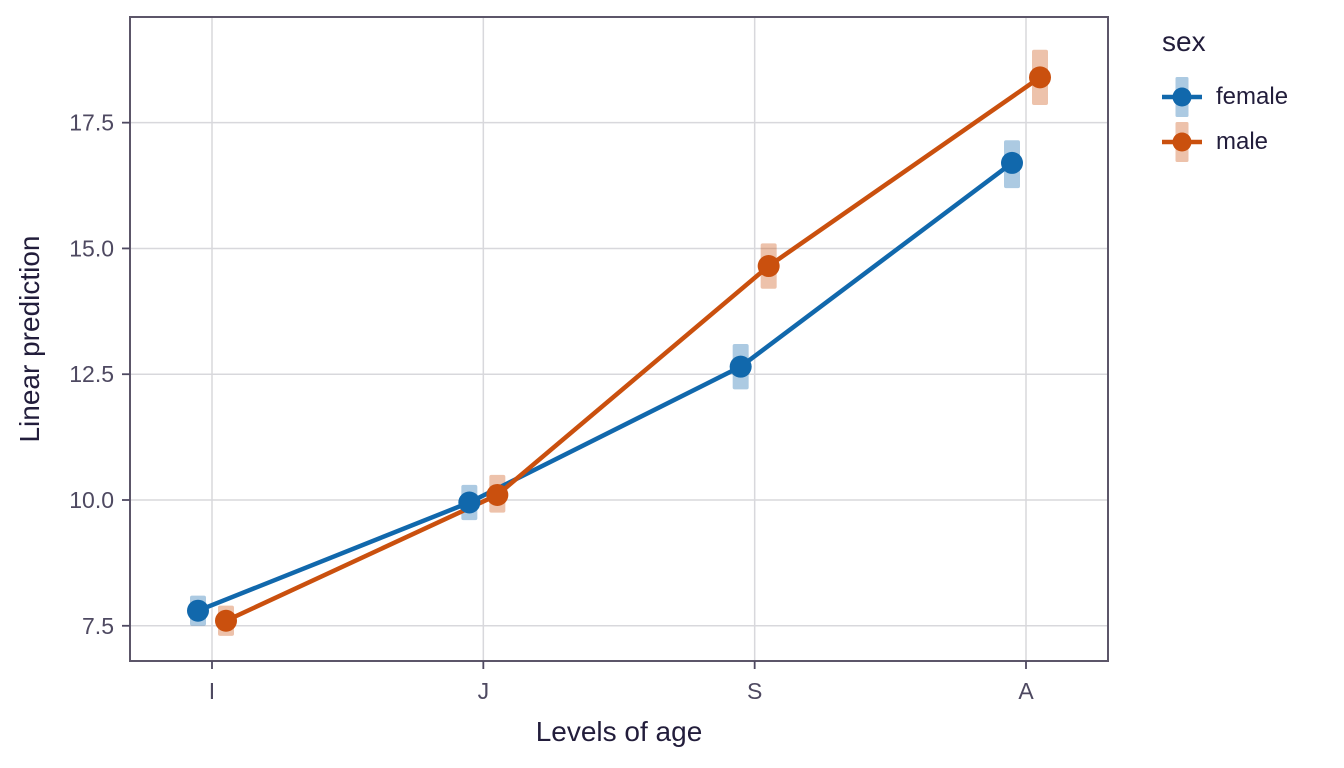  Describe the element at coordinates (226, 620) in the screenshot. I see `point-male-I` at that location.